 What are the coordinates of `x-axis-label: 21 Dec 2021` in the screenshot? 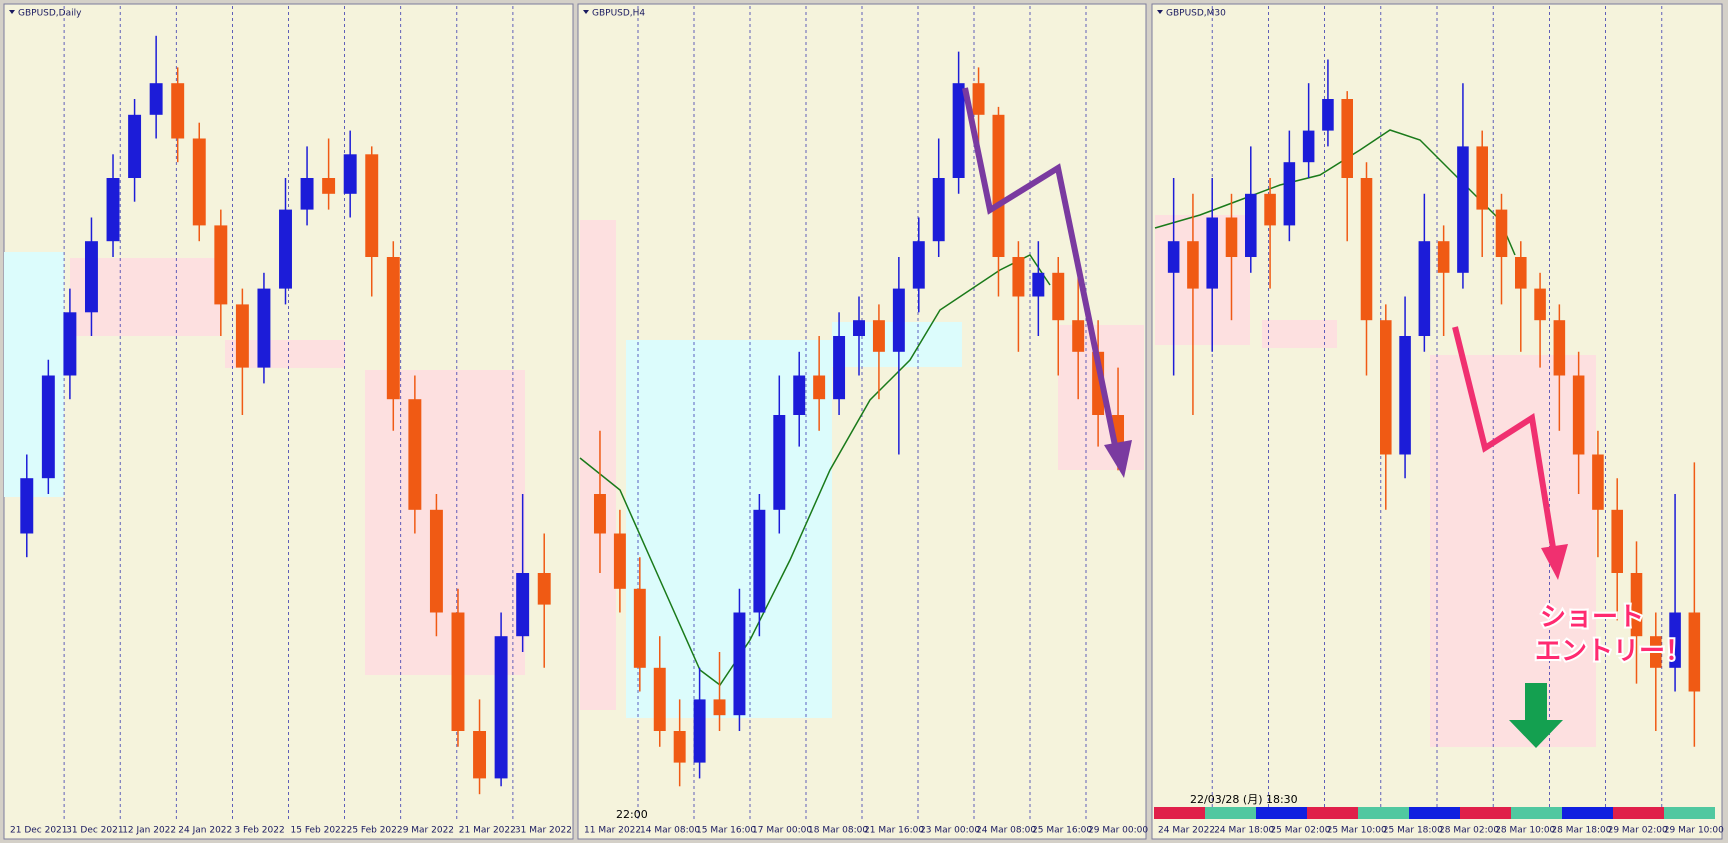 It's located at (39, 831).